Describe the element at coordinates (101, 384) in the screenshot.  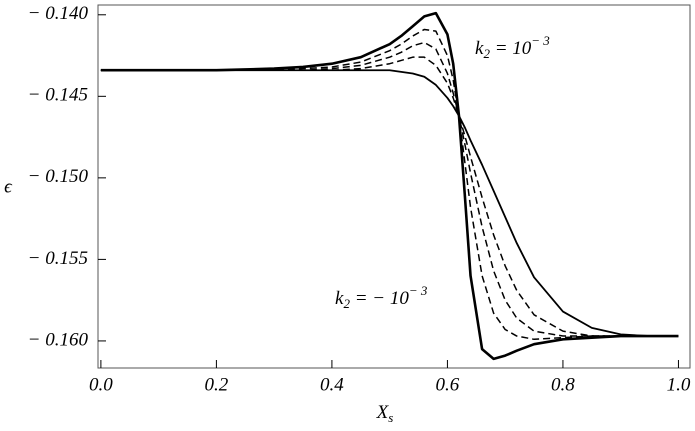
I see `x-tick-label: 0.0` at that location.